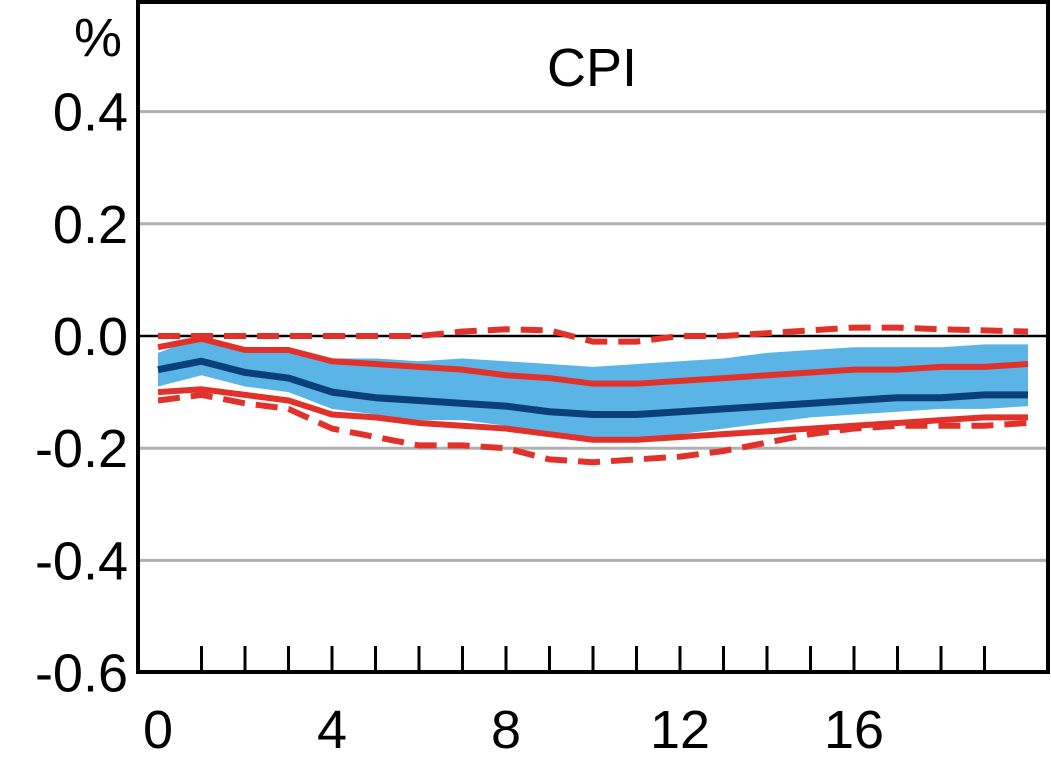 This screenshot has width=1051, height=763. Describe the element at coordinates (593, 361) in the screenshot. I see `series-line-upper-solid` at that location.